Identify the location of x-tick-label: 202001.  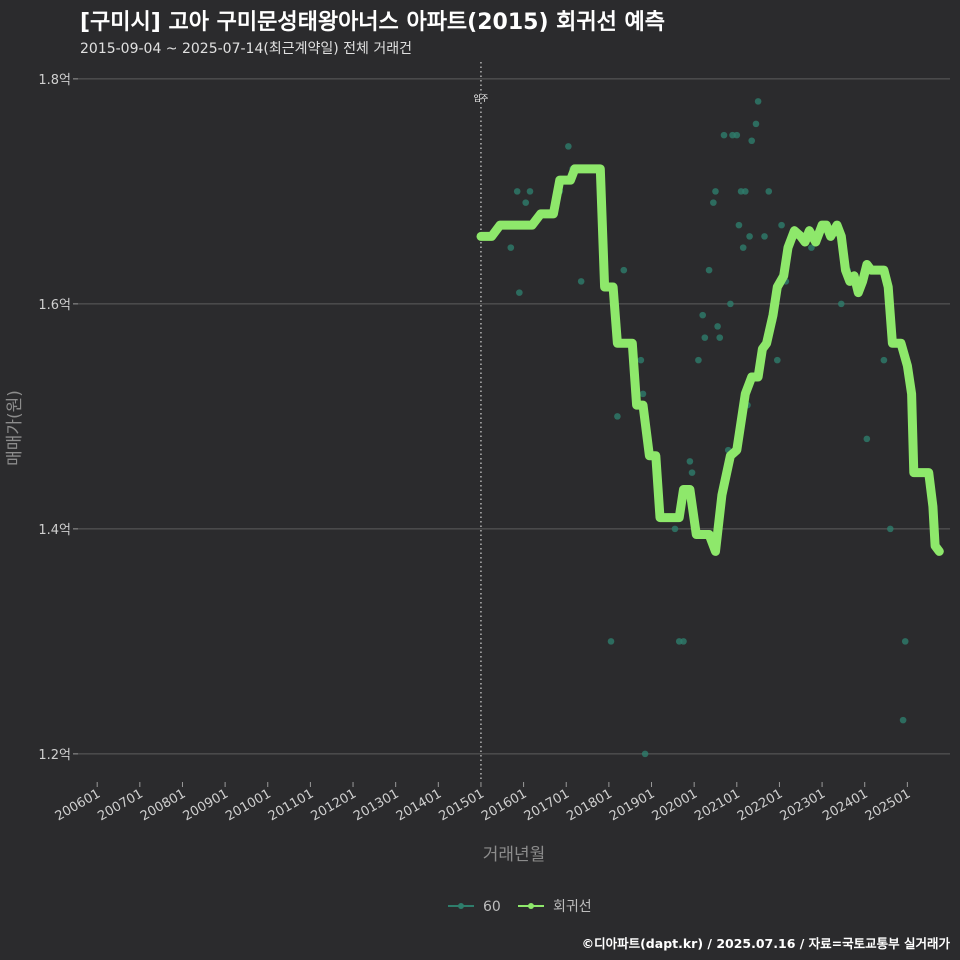
(675, 805).